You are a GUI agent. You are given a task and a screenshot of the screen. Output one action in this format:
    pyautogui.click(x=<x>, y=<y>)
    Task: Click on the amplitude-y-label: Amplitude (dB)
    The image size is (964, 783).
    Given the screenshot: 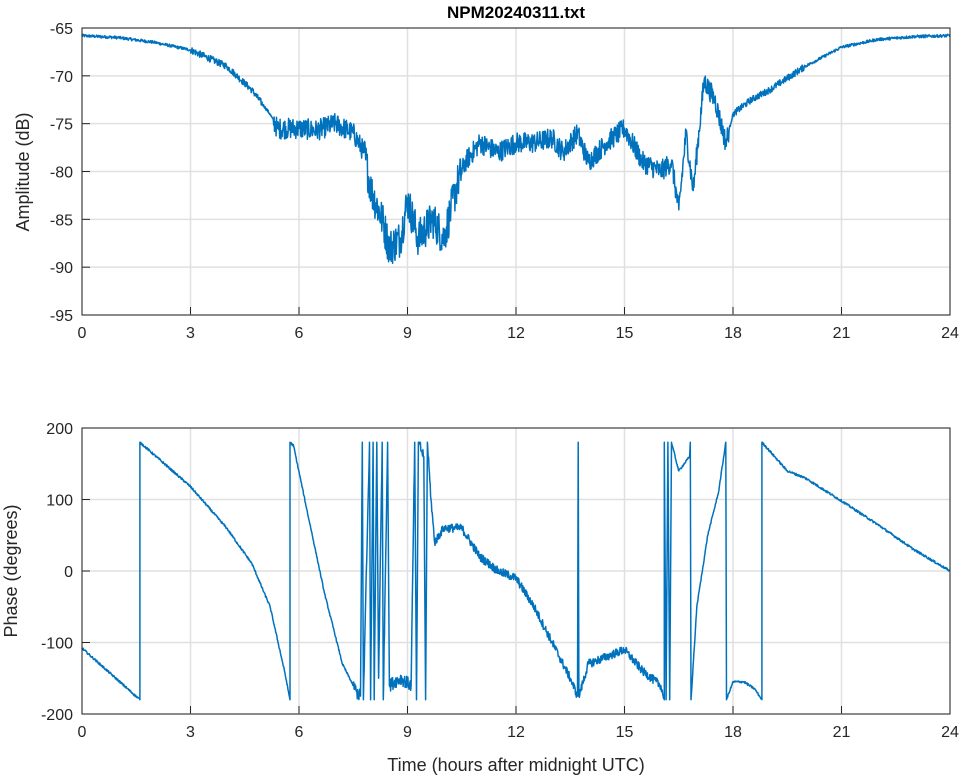 What is the action you would take?
    pyautogui.click(x=23, y=171)
    